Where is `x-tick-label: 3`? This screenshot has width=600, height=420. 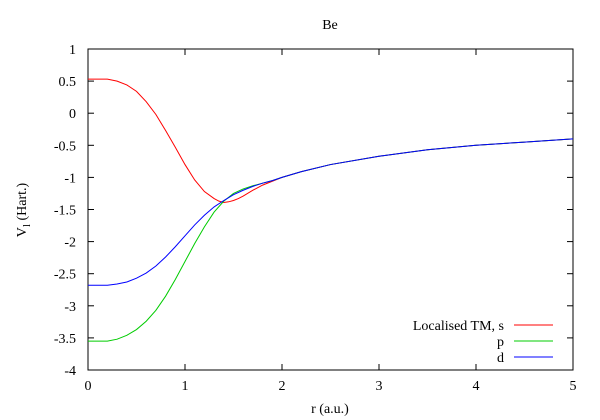 x-tick-label: 3 is located at coordinates (379, 386).